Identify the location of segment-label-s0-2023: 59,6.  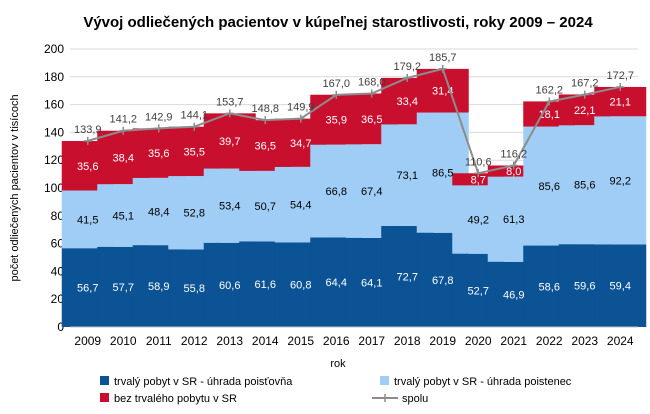
(584, 287).